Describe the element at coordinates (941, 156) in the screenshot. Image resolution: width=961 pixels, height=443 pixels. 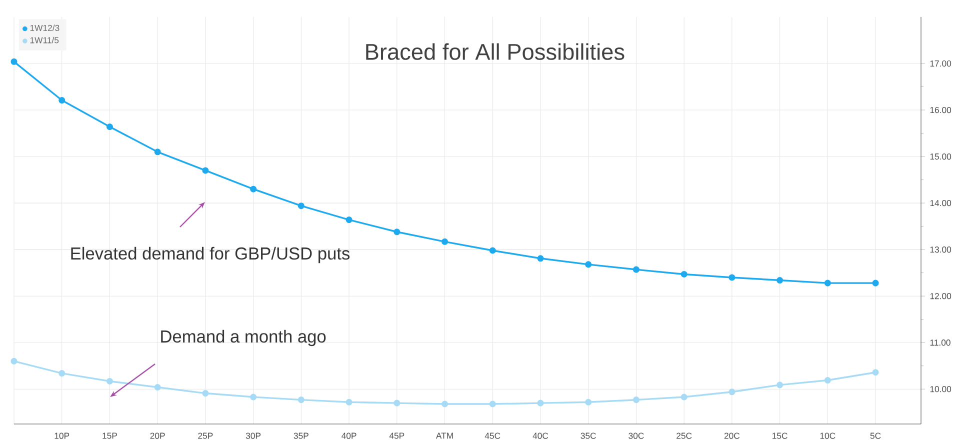
I see `y-tick-label: 15.00` at that location.